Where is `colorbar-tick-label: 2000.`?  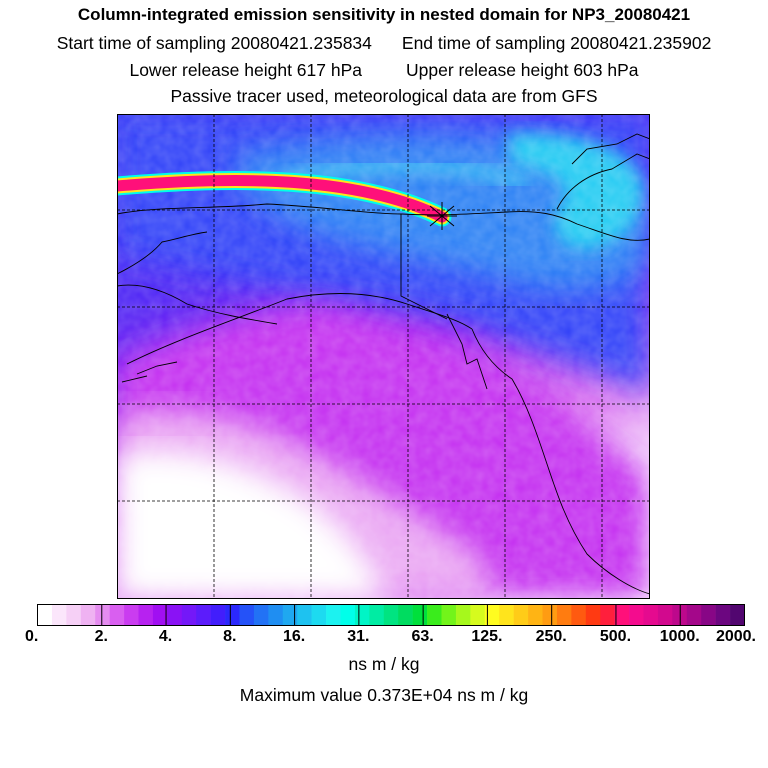 colorbar-tick-label: 2000. is located at coordinates (736, 636).